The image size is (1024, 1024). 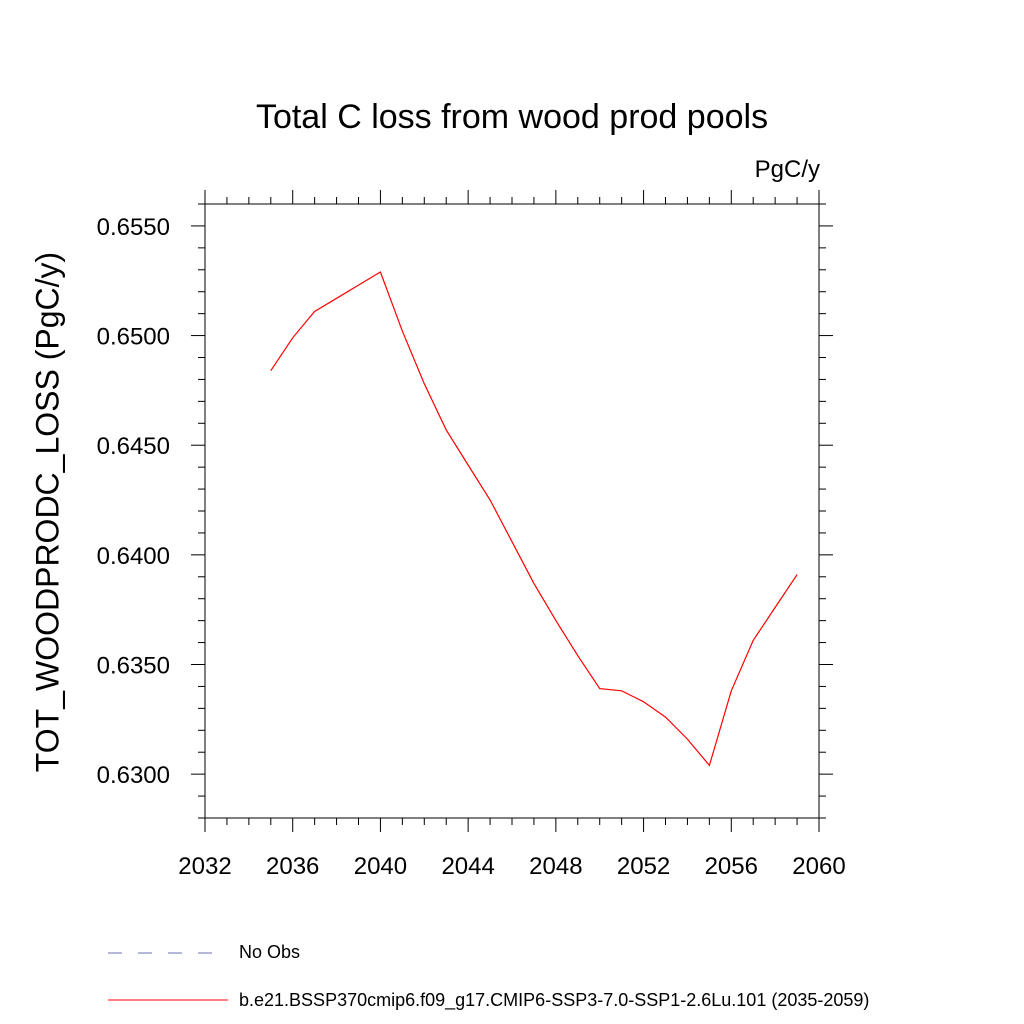 I want to click on x-tick-label: 2032, so click(x=204, y=866).